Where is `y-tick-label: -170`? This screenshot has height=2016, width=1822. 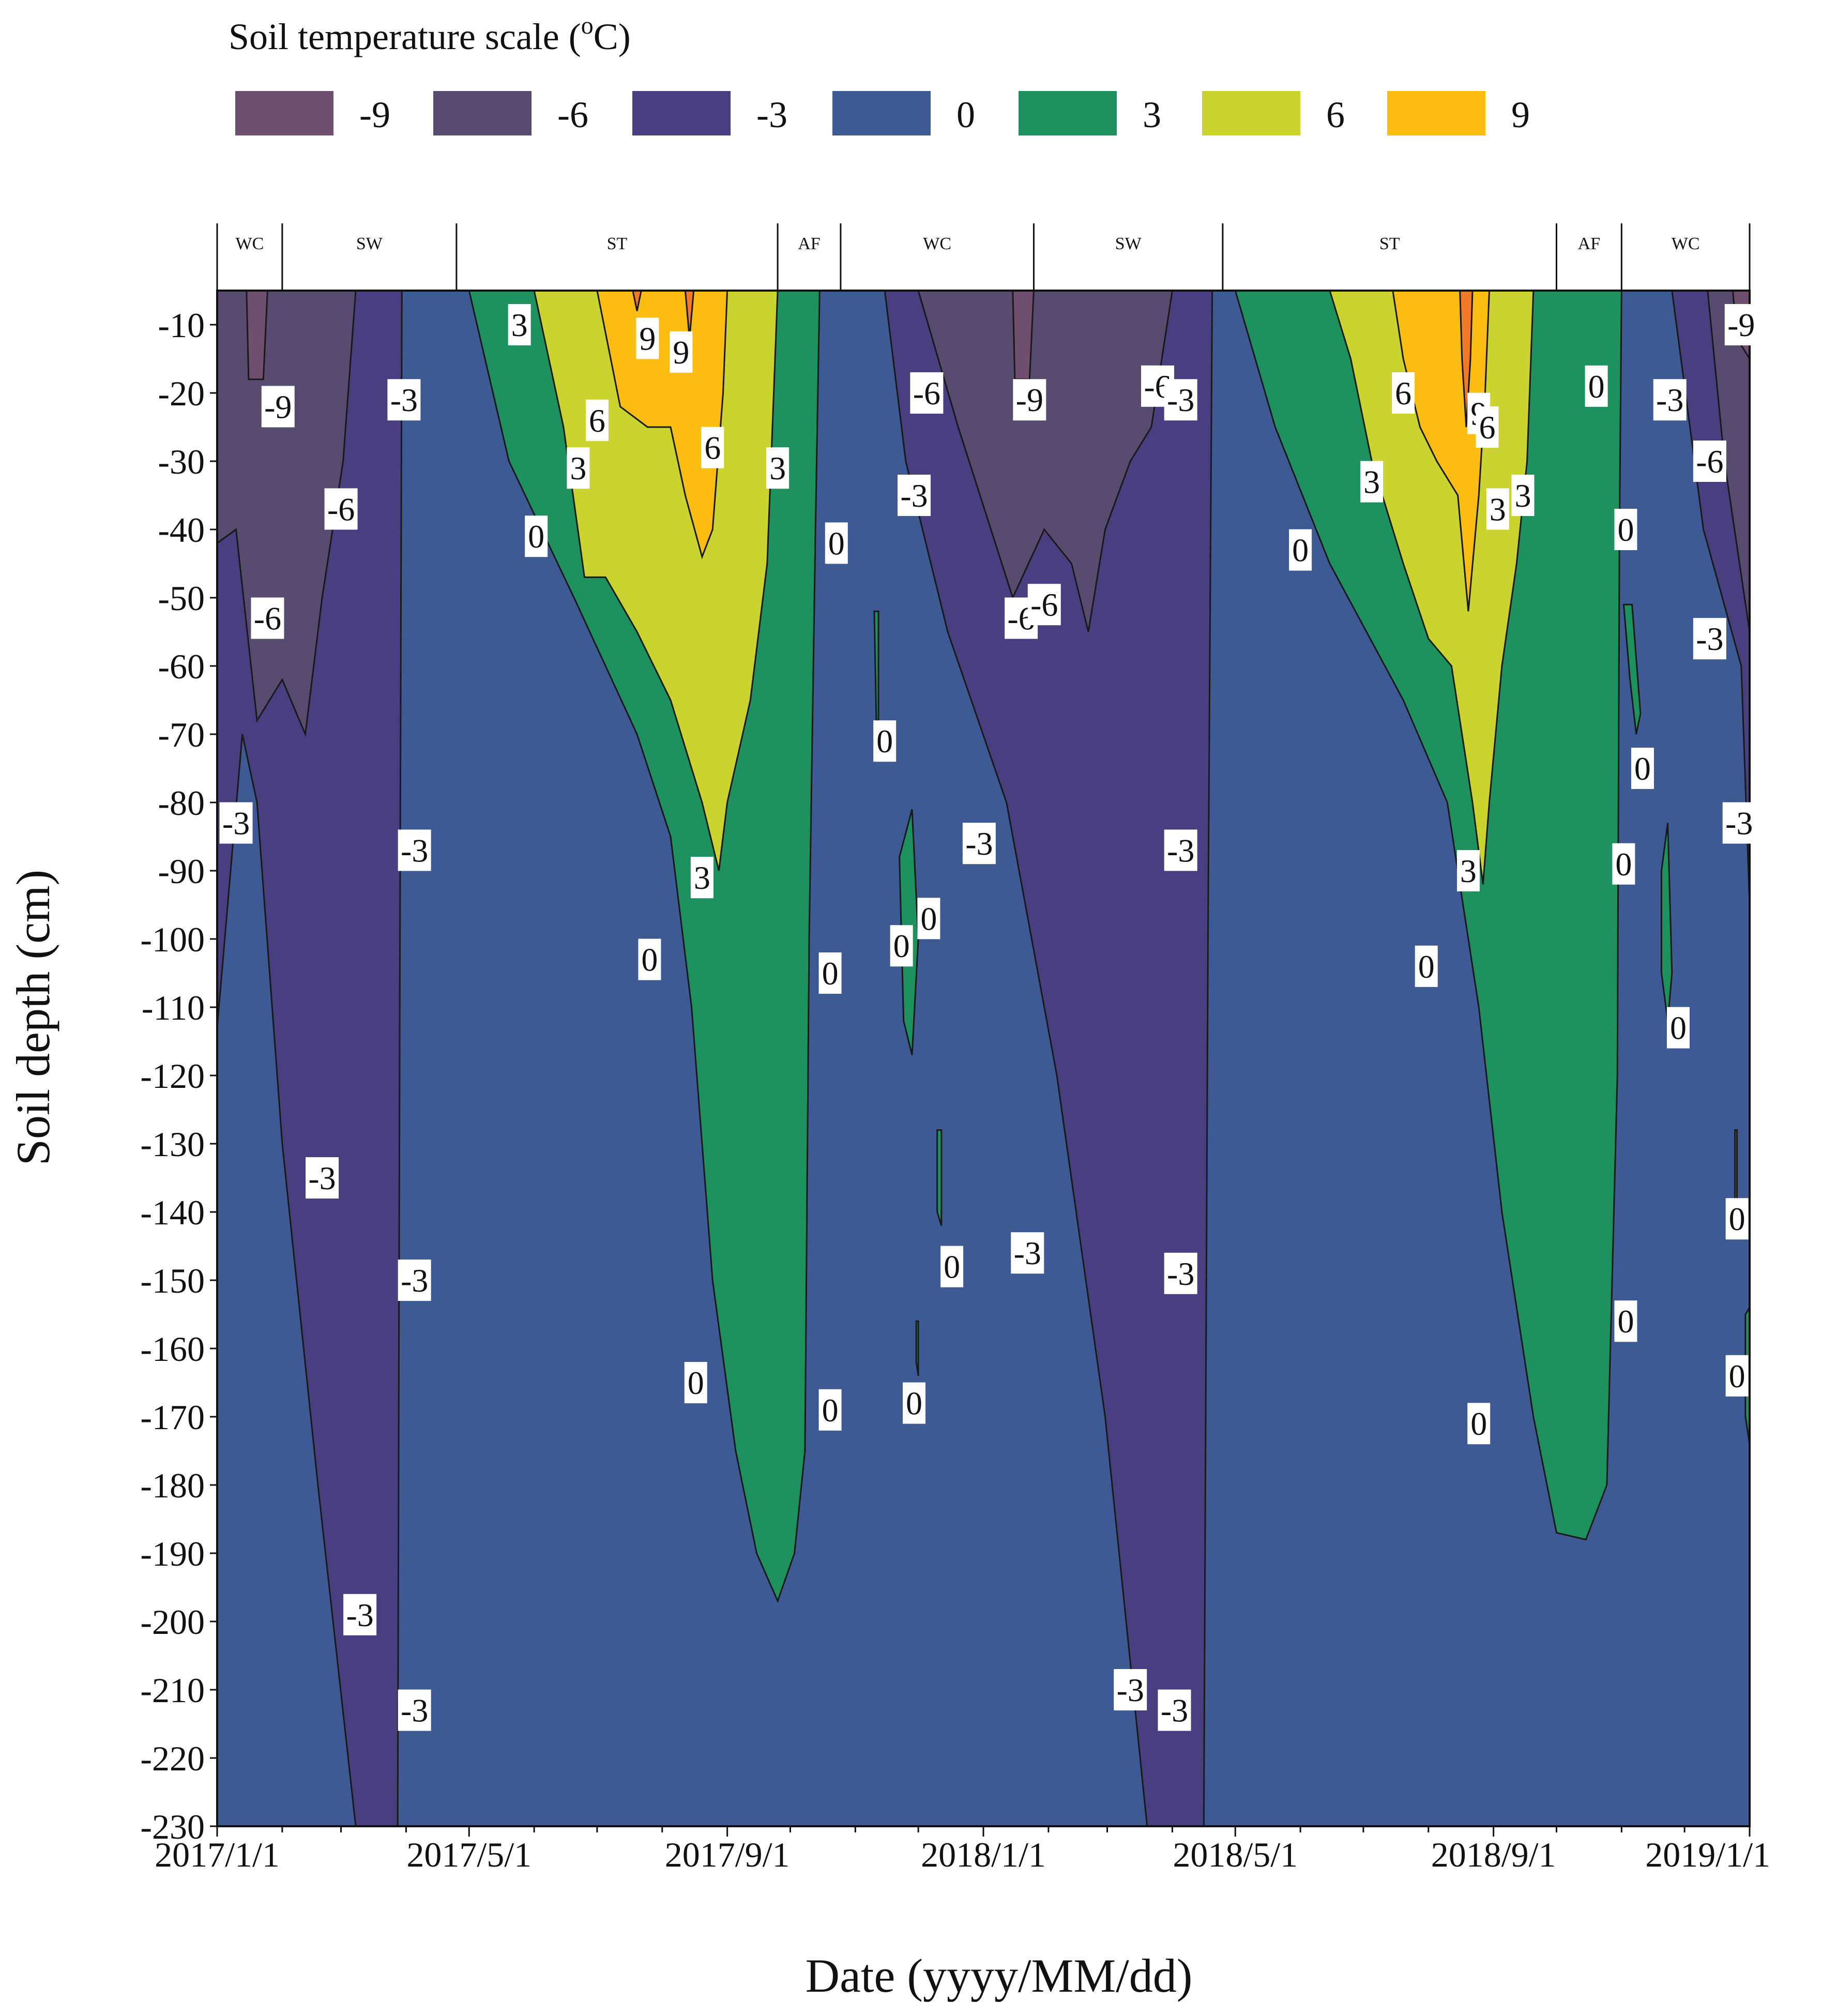
y-tick-label: -170 is located at coordinates (172, 1417).